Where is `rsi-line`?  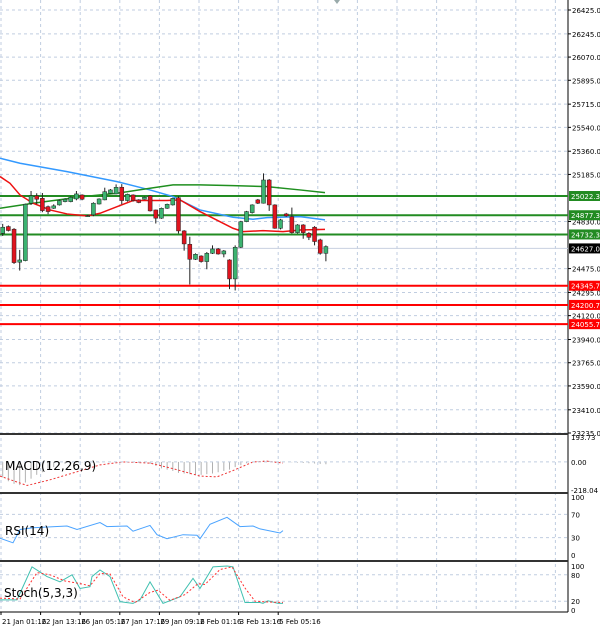
rsi-line is located at coordinates (142, 530).